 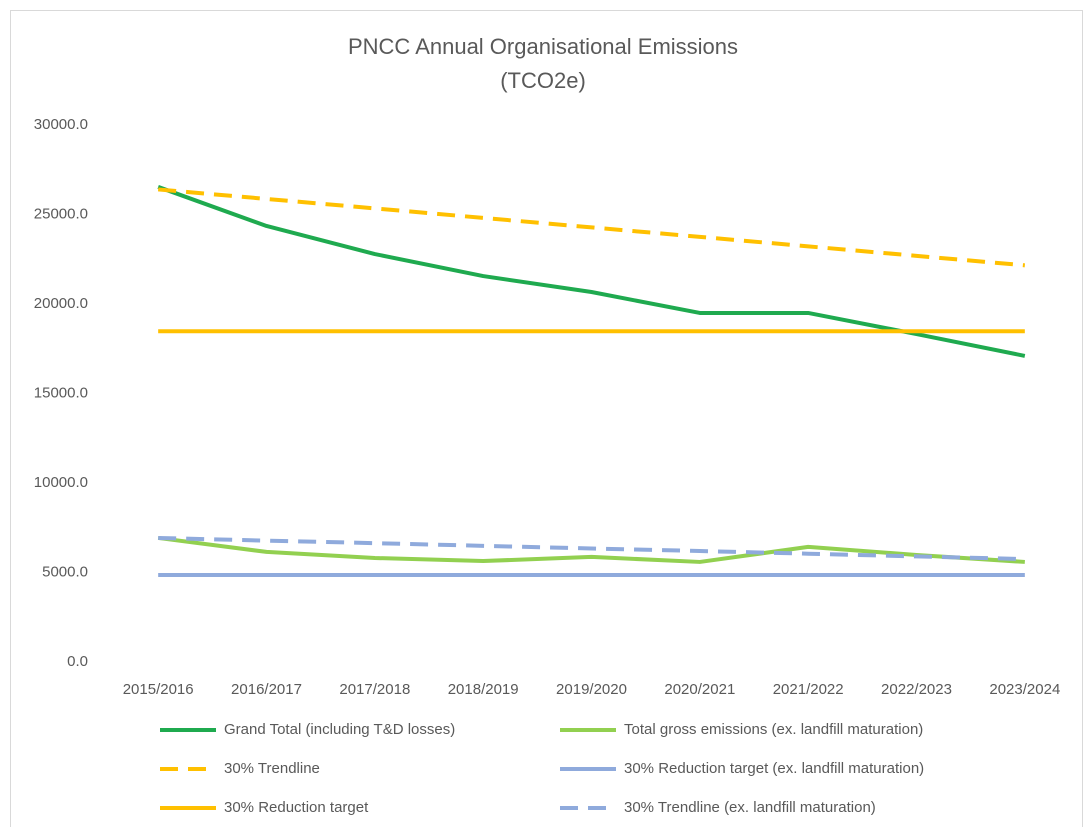 What do you see at coordinates (483, 689) in the screenshot?
I see `x-tick-label: 2018/2019` at bounding box center [483, 689].